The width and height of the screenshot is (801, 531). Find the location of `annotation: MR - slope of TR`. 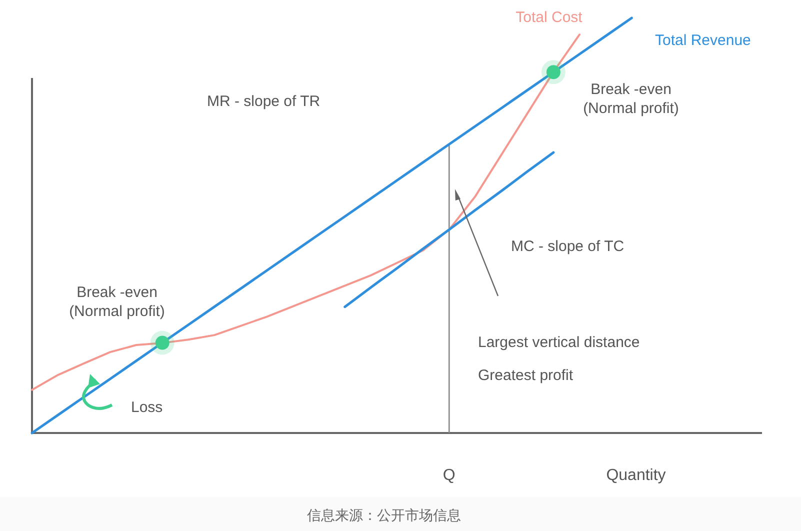

annotation: MR - slope of TR is located at coordinates (263, 101).